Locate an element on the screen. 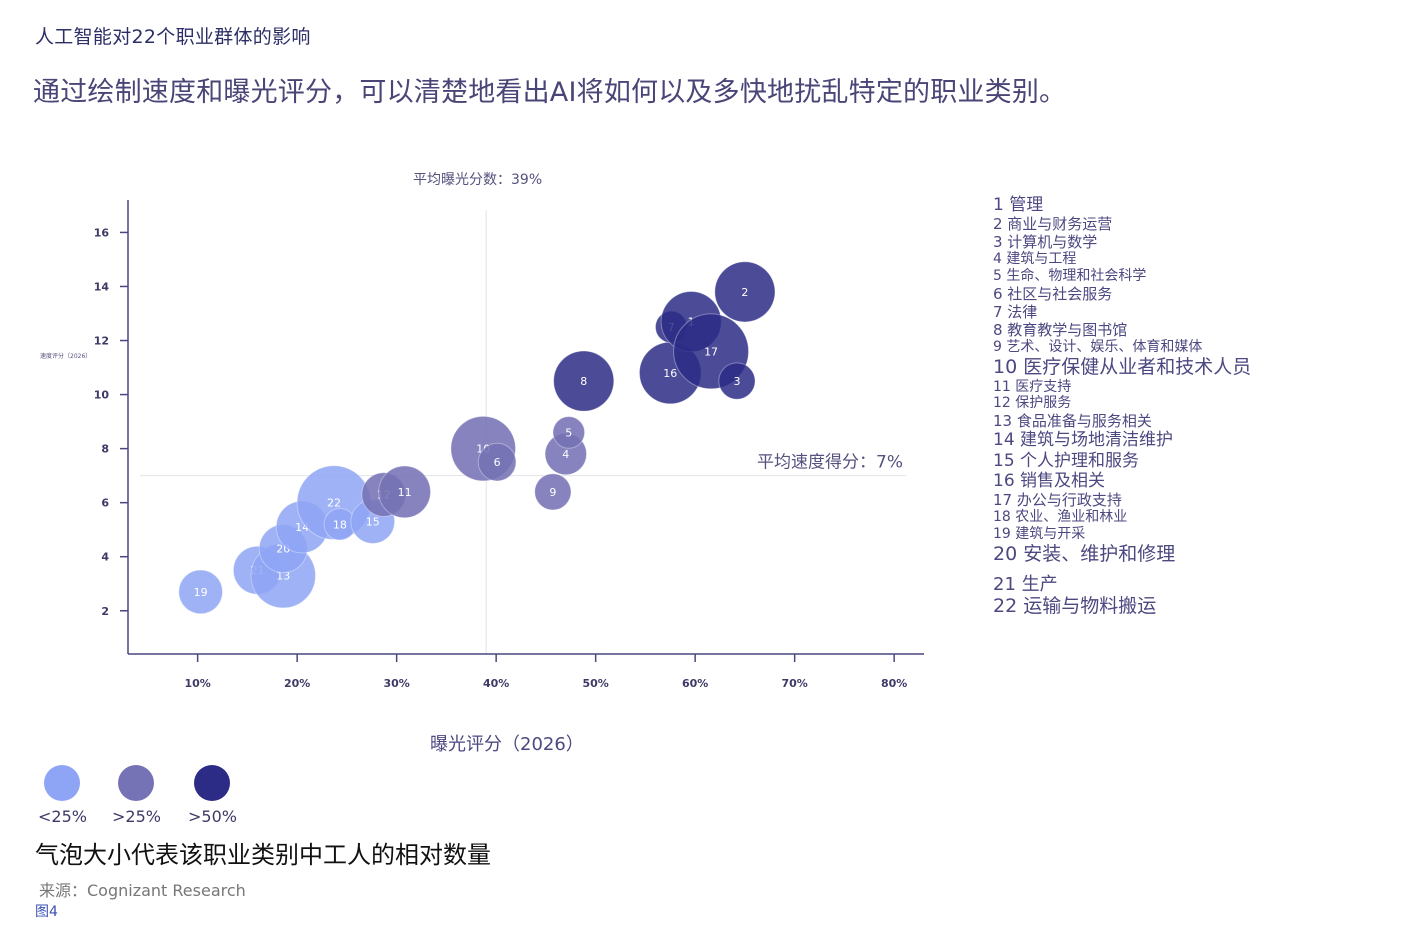 The image size is (1409, 950). x-tick-label: 20% is located at coordinates (297, 683).